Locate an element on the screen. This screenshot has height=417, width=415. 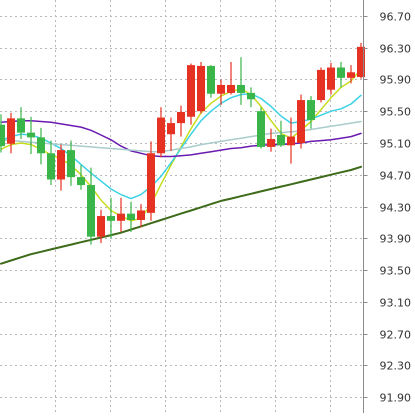
y-tick-label: 93.10 is located at coordinates (396, 303).